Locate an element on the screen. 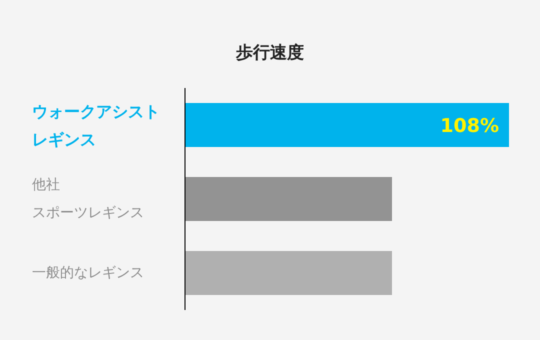 Image resolution: width=540 pixels, height=340 pixels. data-label: 108% is located at coordinates (469, 126).